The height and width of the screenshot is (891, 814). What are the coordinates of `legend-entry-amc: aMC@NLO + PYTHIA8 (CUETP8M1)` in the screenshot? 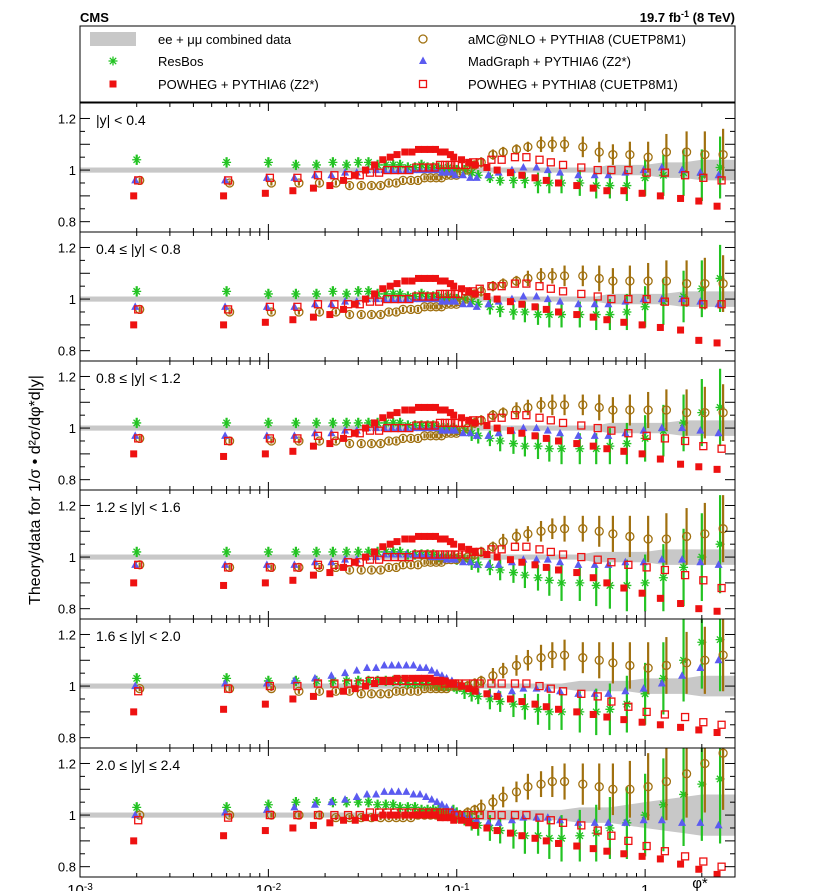 It's located at (552, 39).